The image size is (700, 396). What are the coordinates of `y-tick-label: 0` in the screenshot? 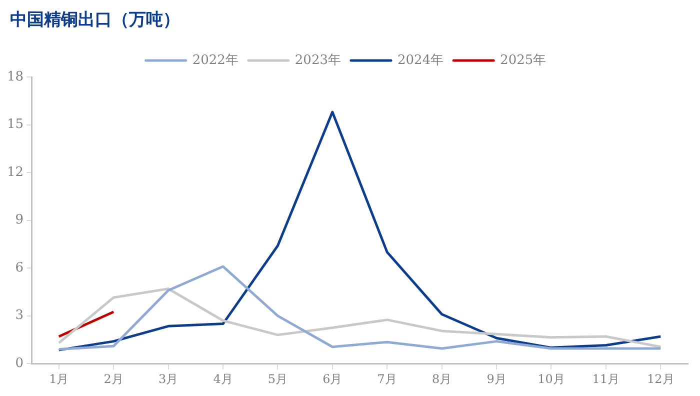 It's located at (19, 363).